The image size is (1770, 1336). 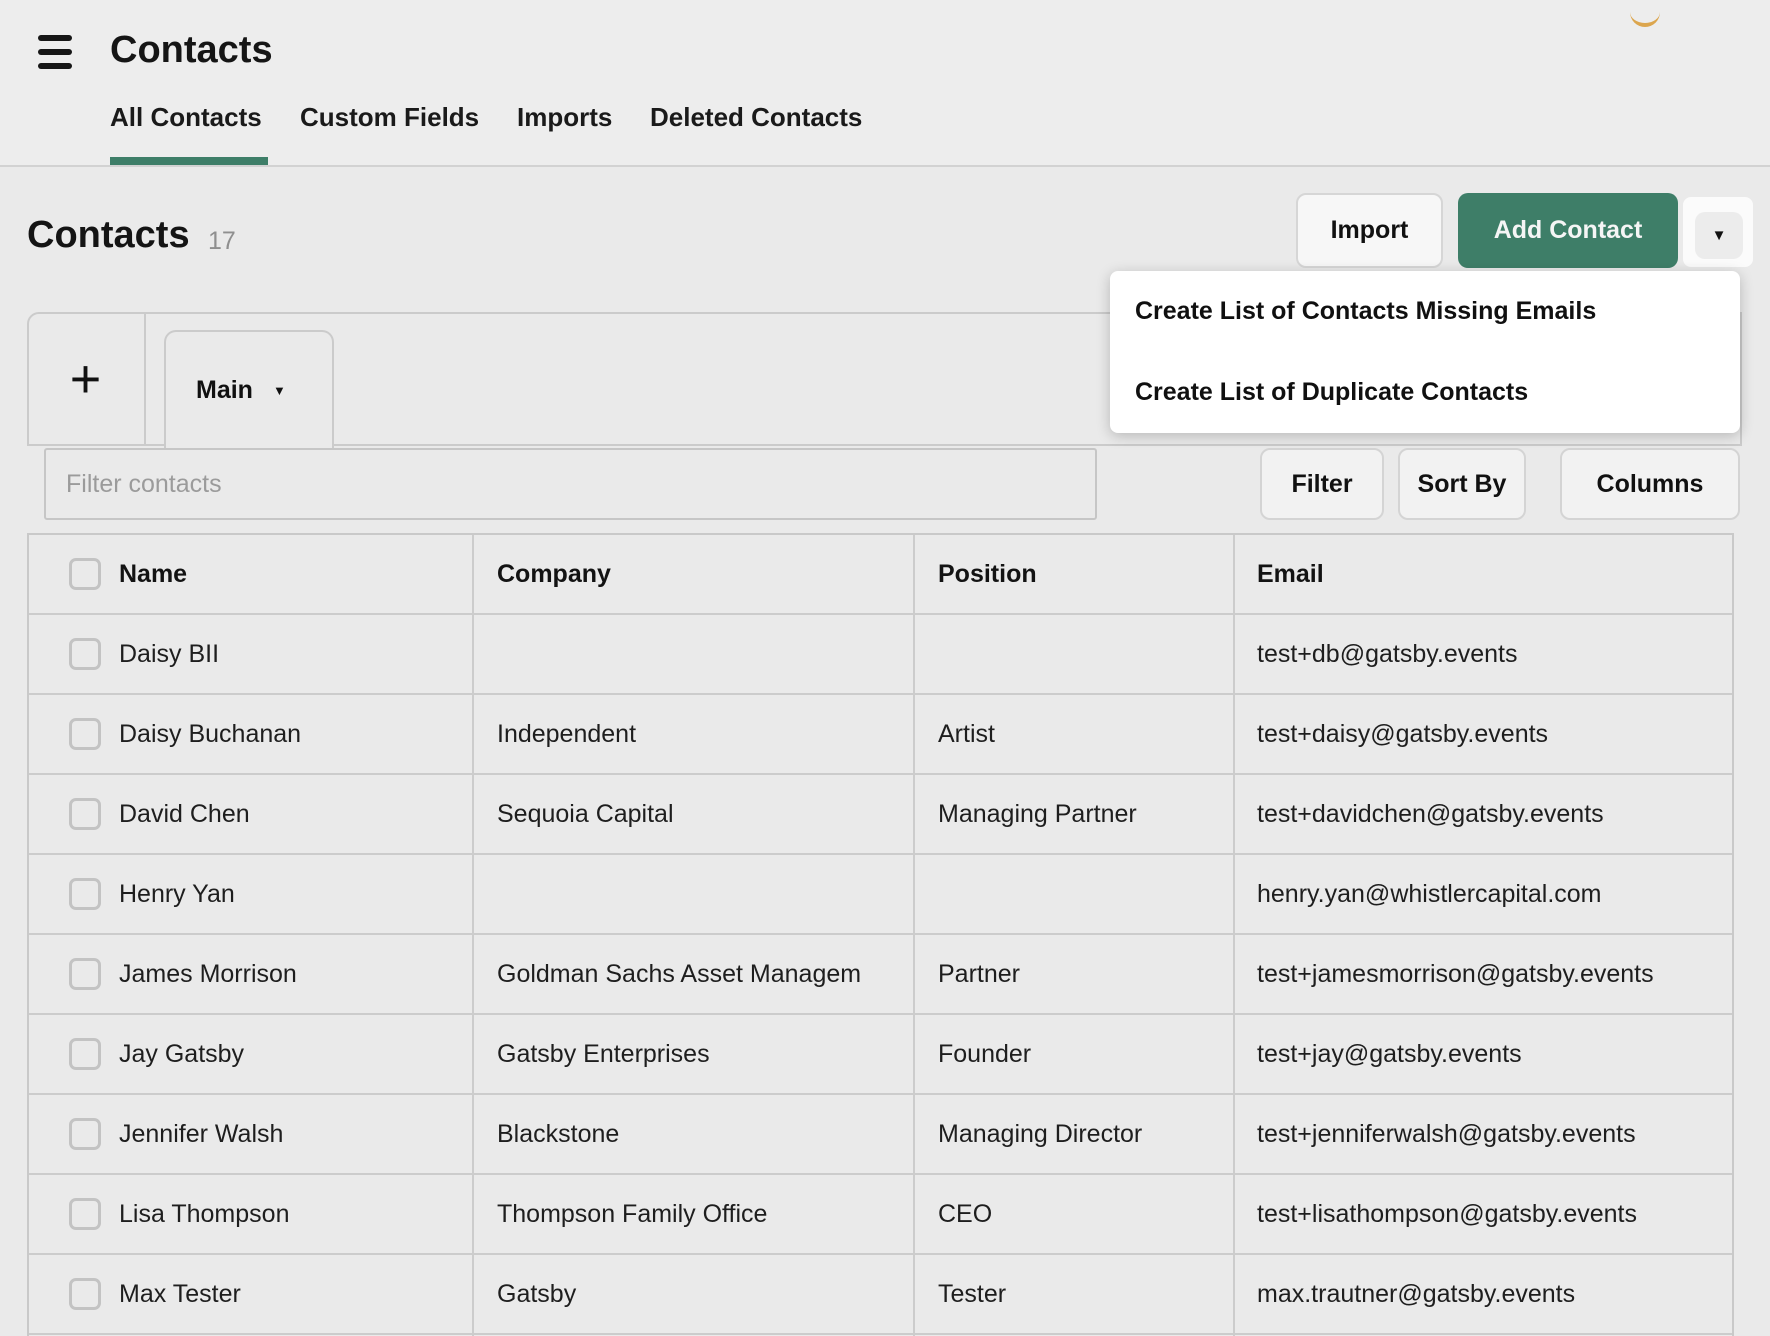 I want to click on main-tab-label: Main, so click(x=224, y=389).